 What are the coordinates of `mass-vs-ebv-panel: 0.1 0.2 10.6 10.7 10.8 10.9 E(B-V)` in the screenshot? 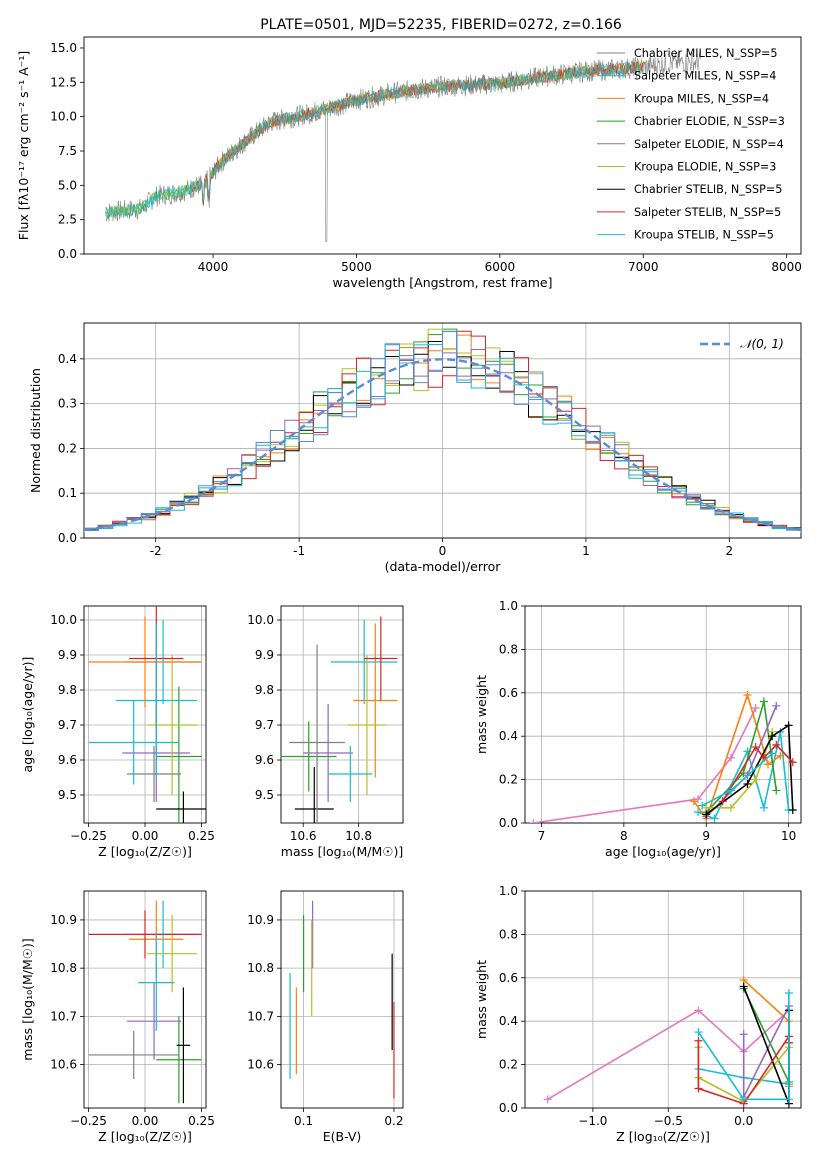 It's located at (325, 1017).